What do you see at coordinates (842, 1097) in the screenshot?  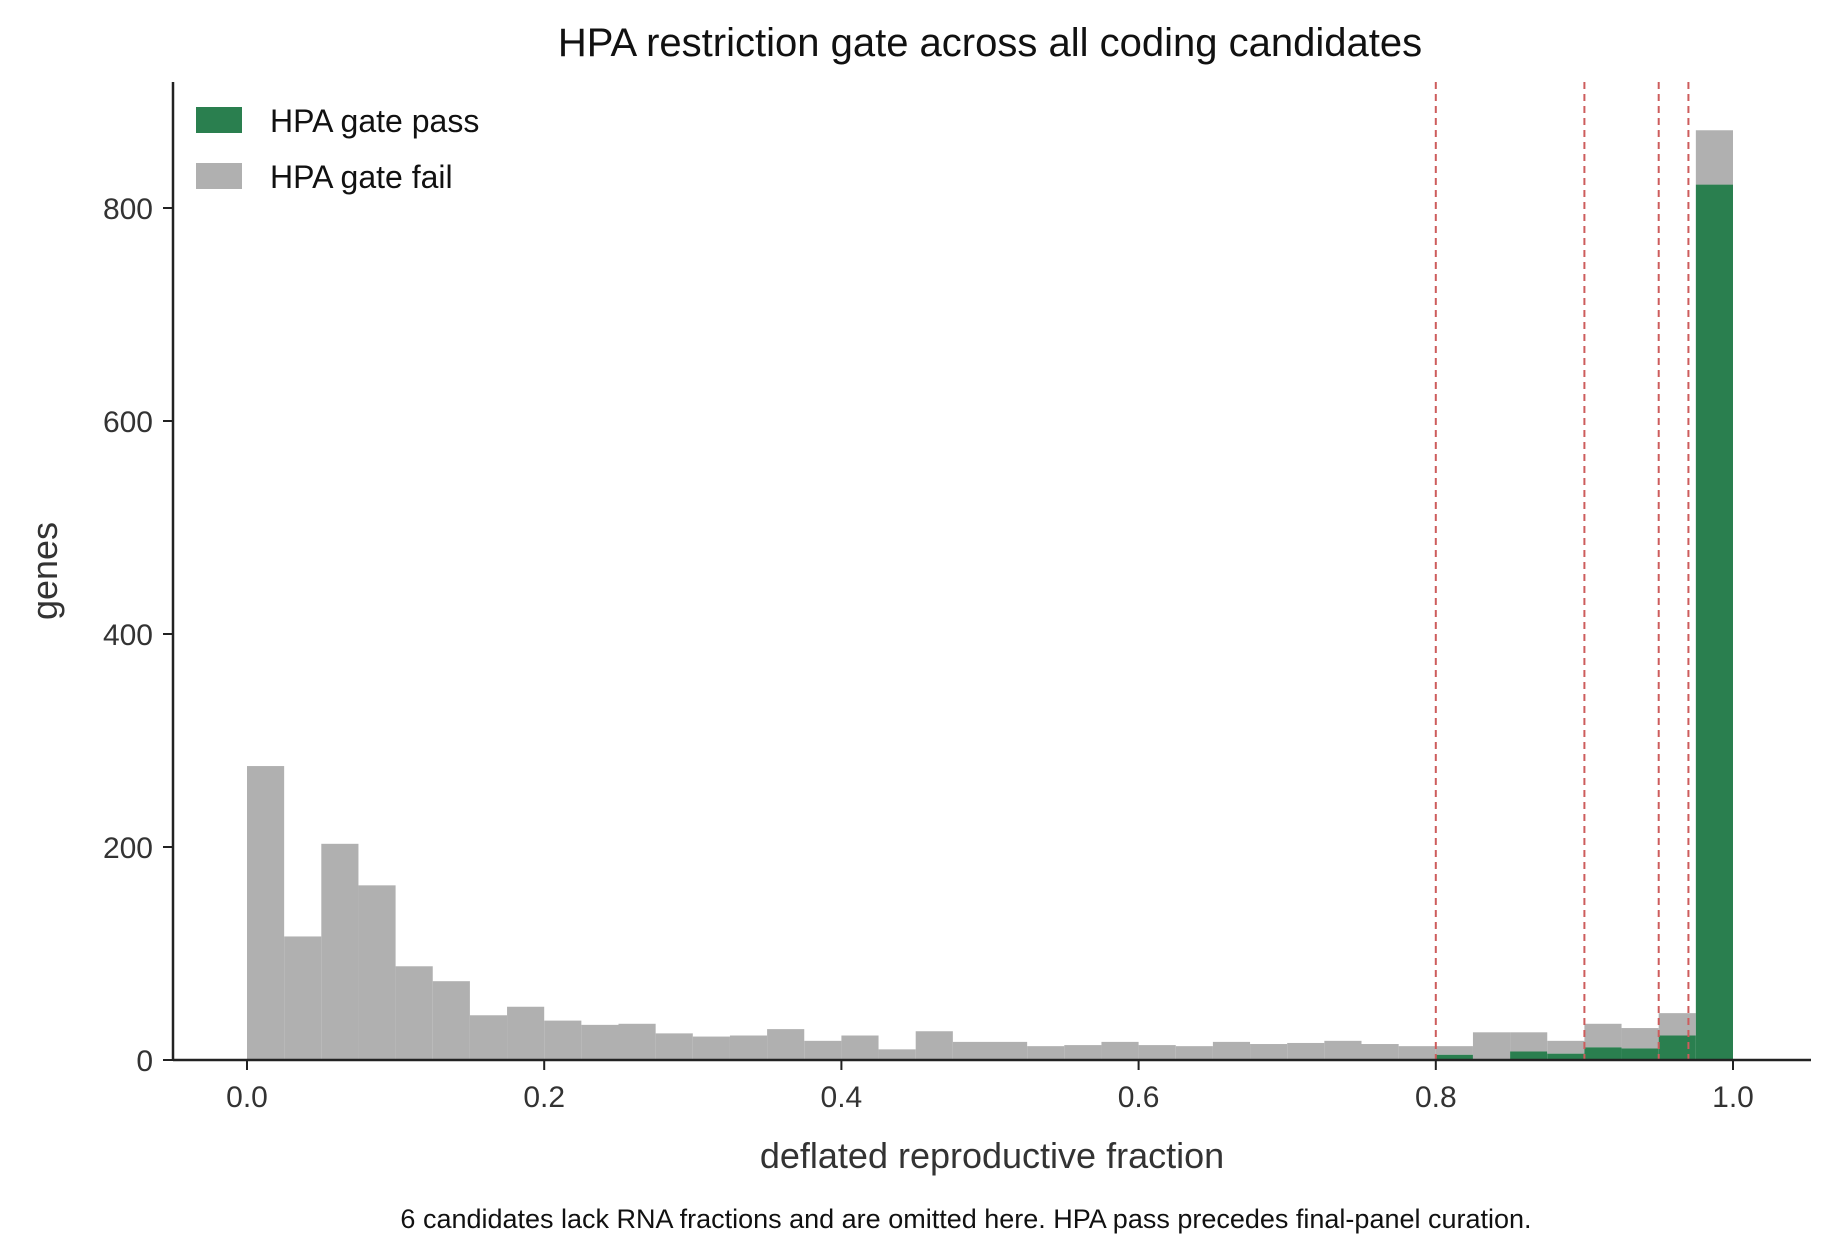 I see `x-tick-label: 0.4` at bounding box center [842, 1097].